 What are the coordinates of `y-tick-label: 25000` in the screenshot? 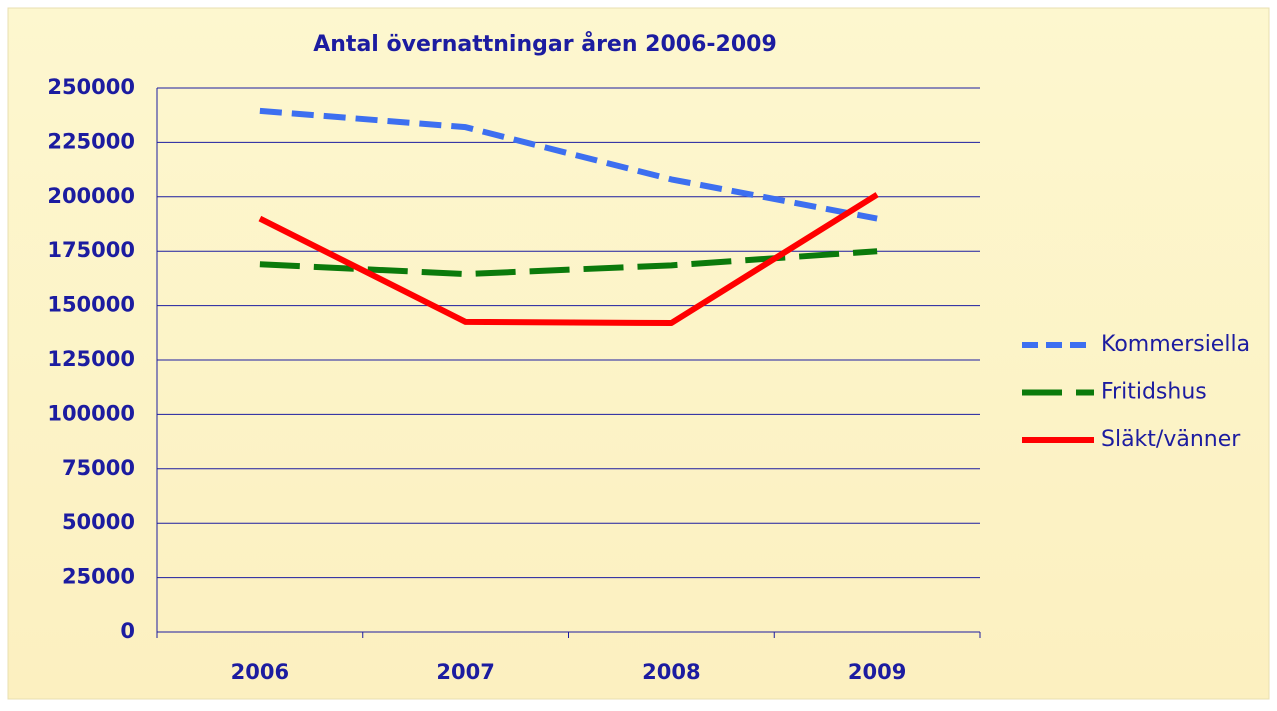 It's located at (98, 577).